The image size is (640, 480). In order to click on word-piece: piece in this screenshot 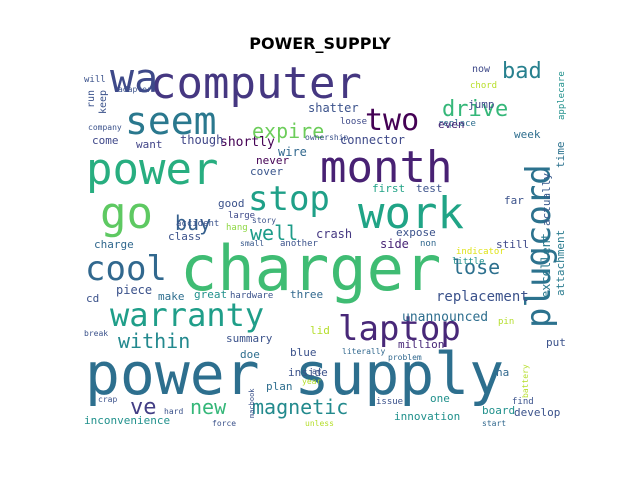, I will do `click(134, 290)`.